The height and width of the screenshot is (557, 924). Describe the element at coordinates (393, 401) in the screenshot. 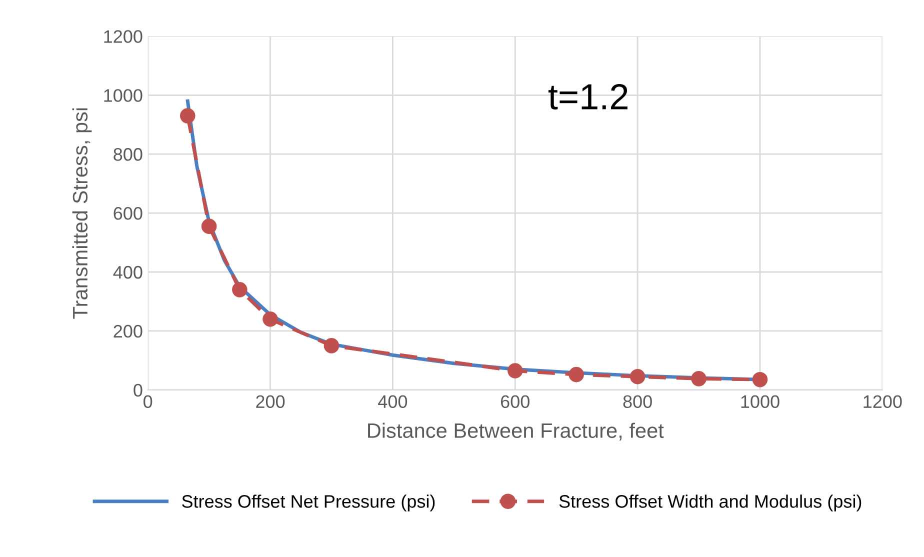

I see `x-tick-label: 400` at that location.